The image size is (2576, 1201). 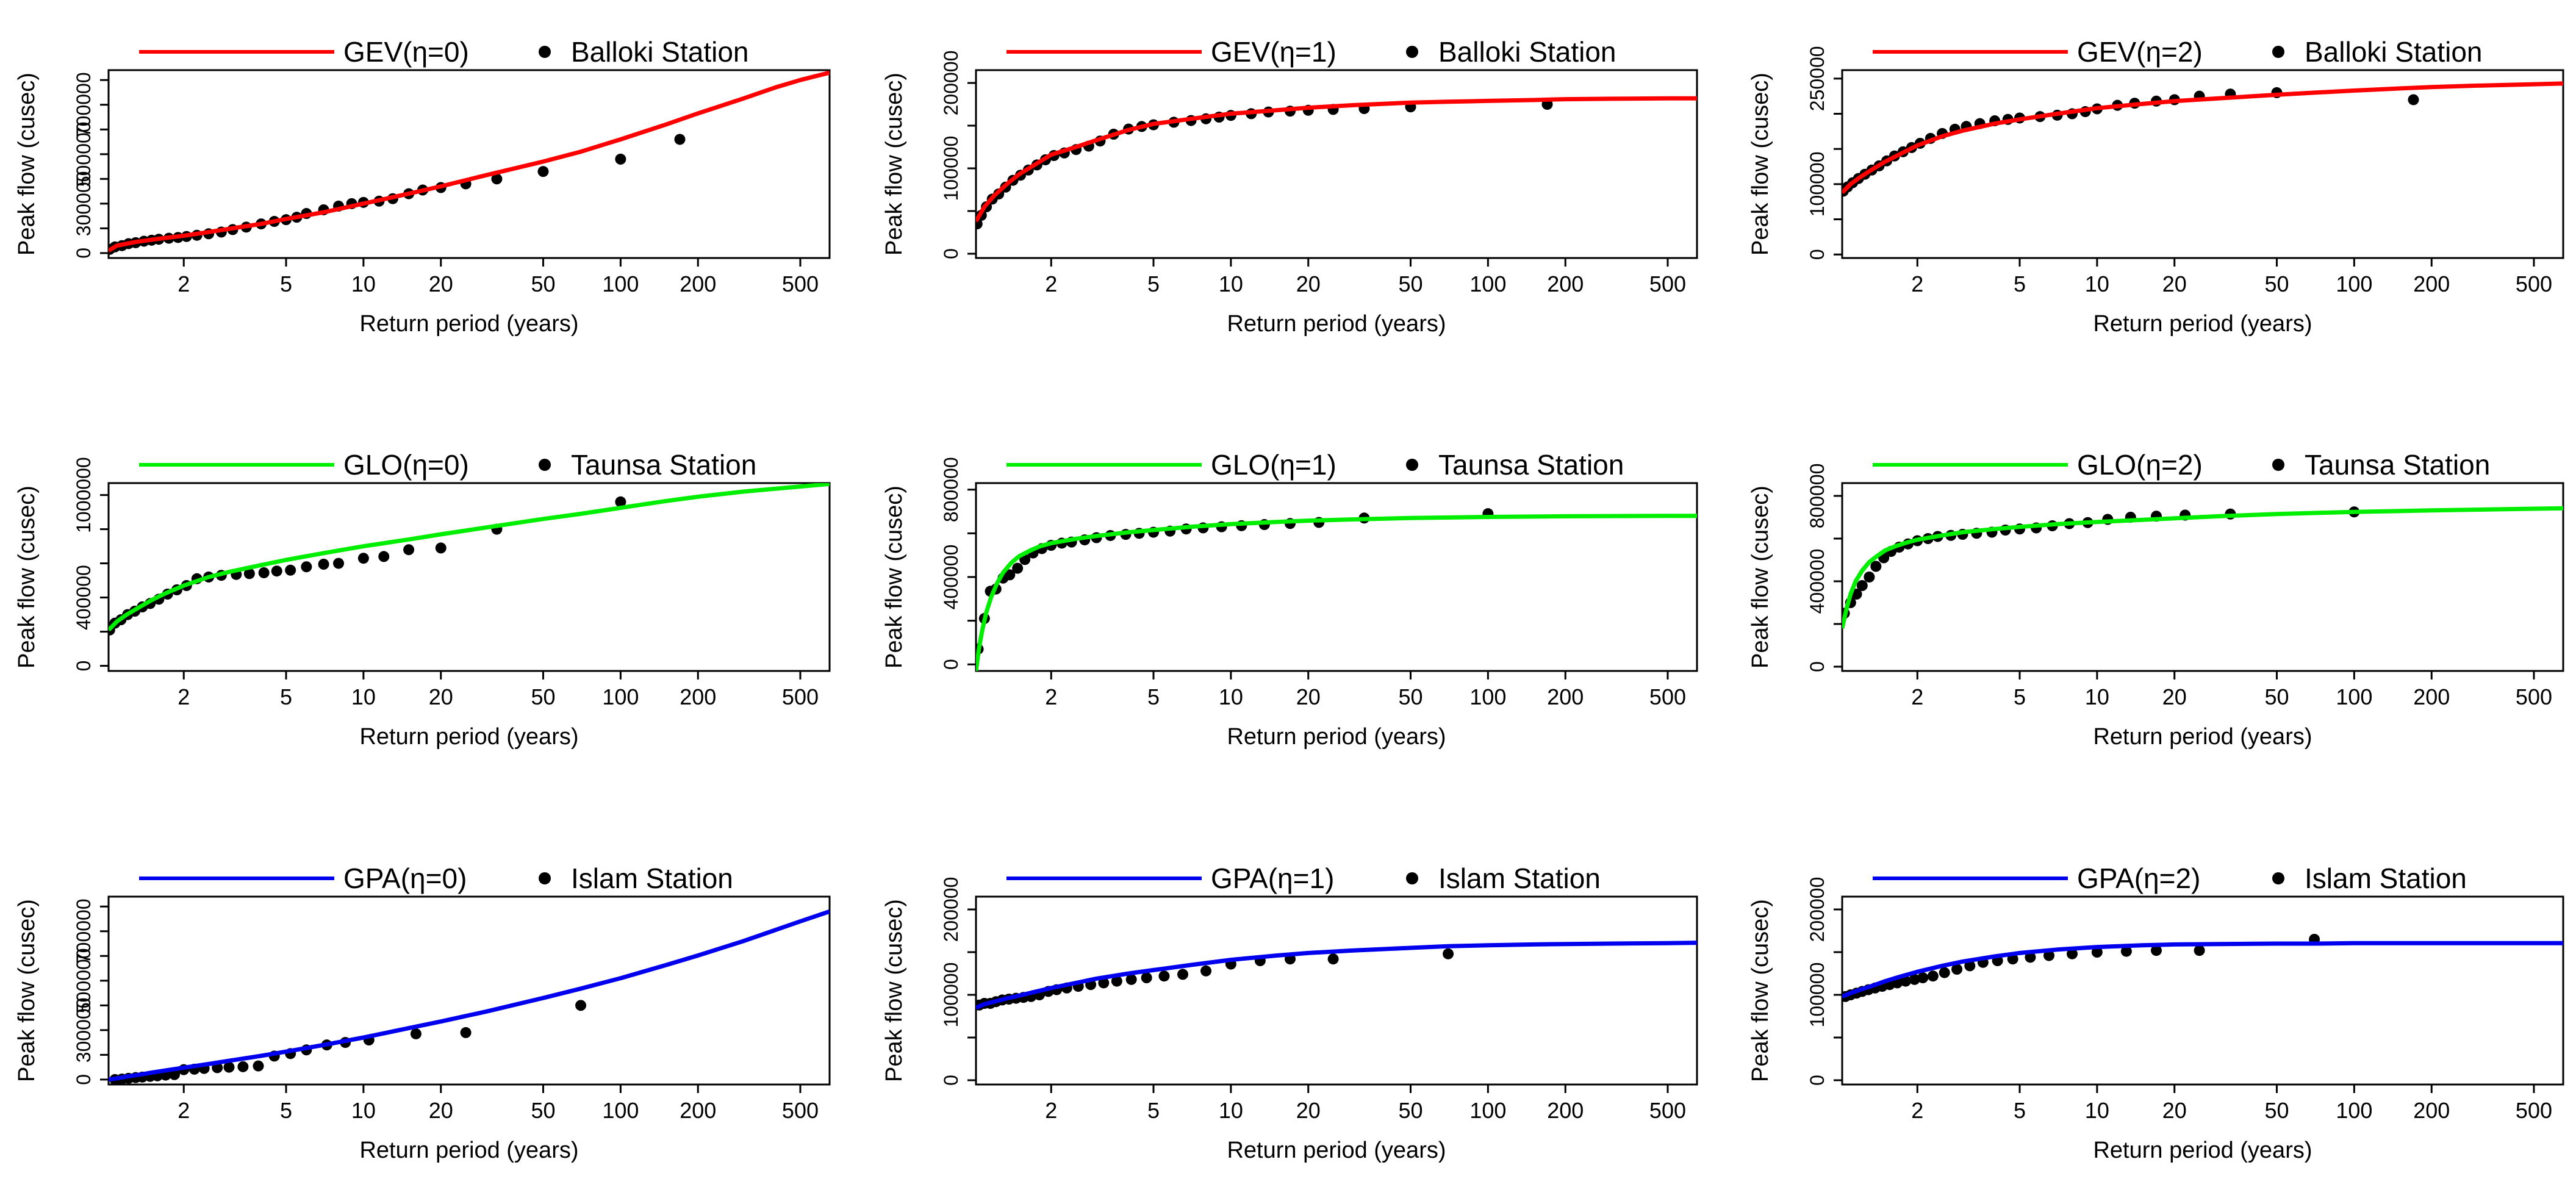 I want to click on y-tick-label: 1000000, so click(x=84, y=495).